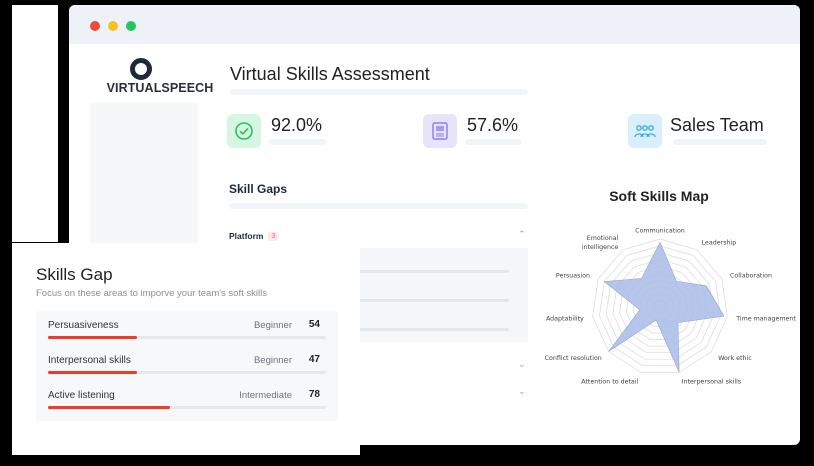  What do you see at coordinates (603, 238) in the screenshot?
I see `radar-axis-label: Emotional` at bounding box center [603, 238].